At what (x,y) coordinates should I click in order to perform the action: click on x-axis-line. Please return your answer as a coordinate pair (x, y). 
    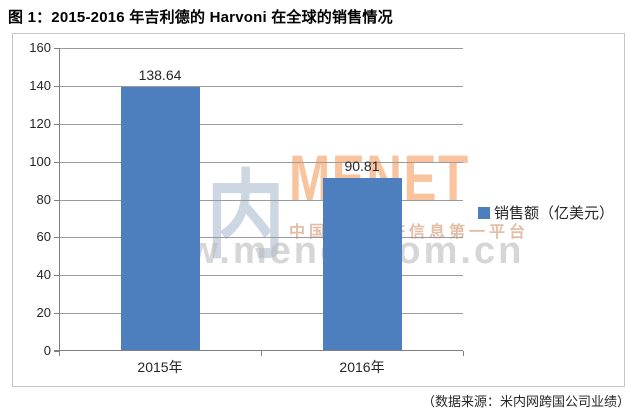
    Looking at the image, I should click on (258, 350).